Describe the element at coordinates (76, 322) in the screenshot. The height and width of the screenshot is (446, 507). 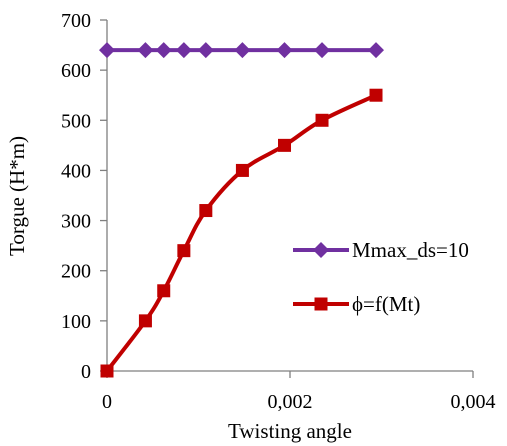
I see `y-tick-label: 100` at that location.